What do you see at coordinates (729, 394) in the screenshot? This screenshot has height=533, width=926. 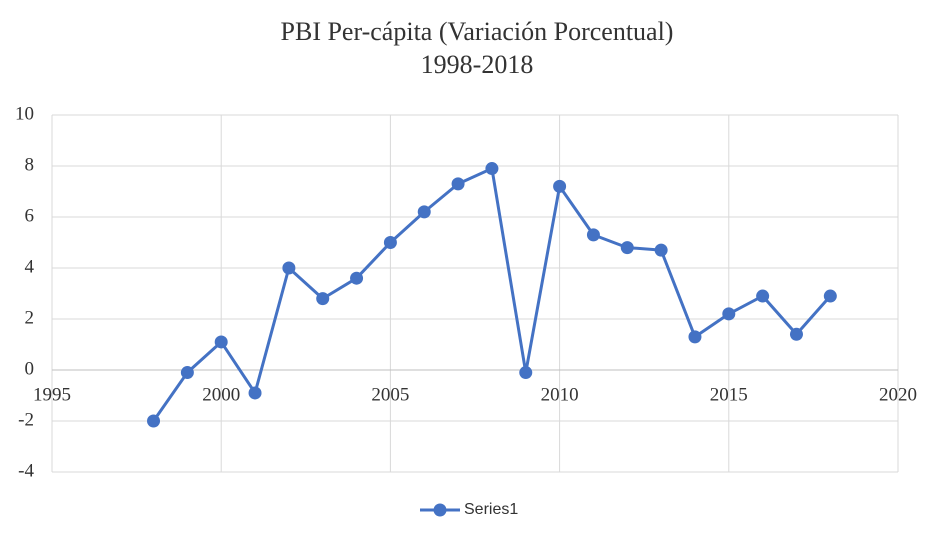 I see `x-tick-label: 2015` at bounding box center [729, 394].